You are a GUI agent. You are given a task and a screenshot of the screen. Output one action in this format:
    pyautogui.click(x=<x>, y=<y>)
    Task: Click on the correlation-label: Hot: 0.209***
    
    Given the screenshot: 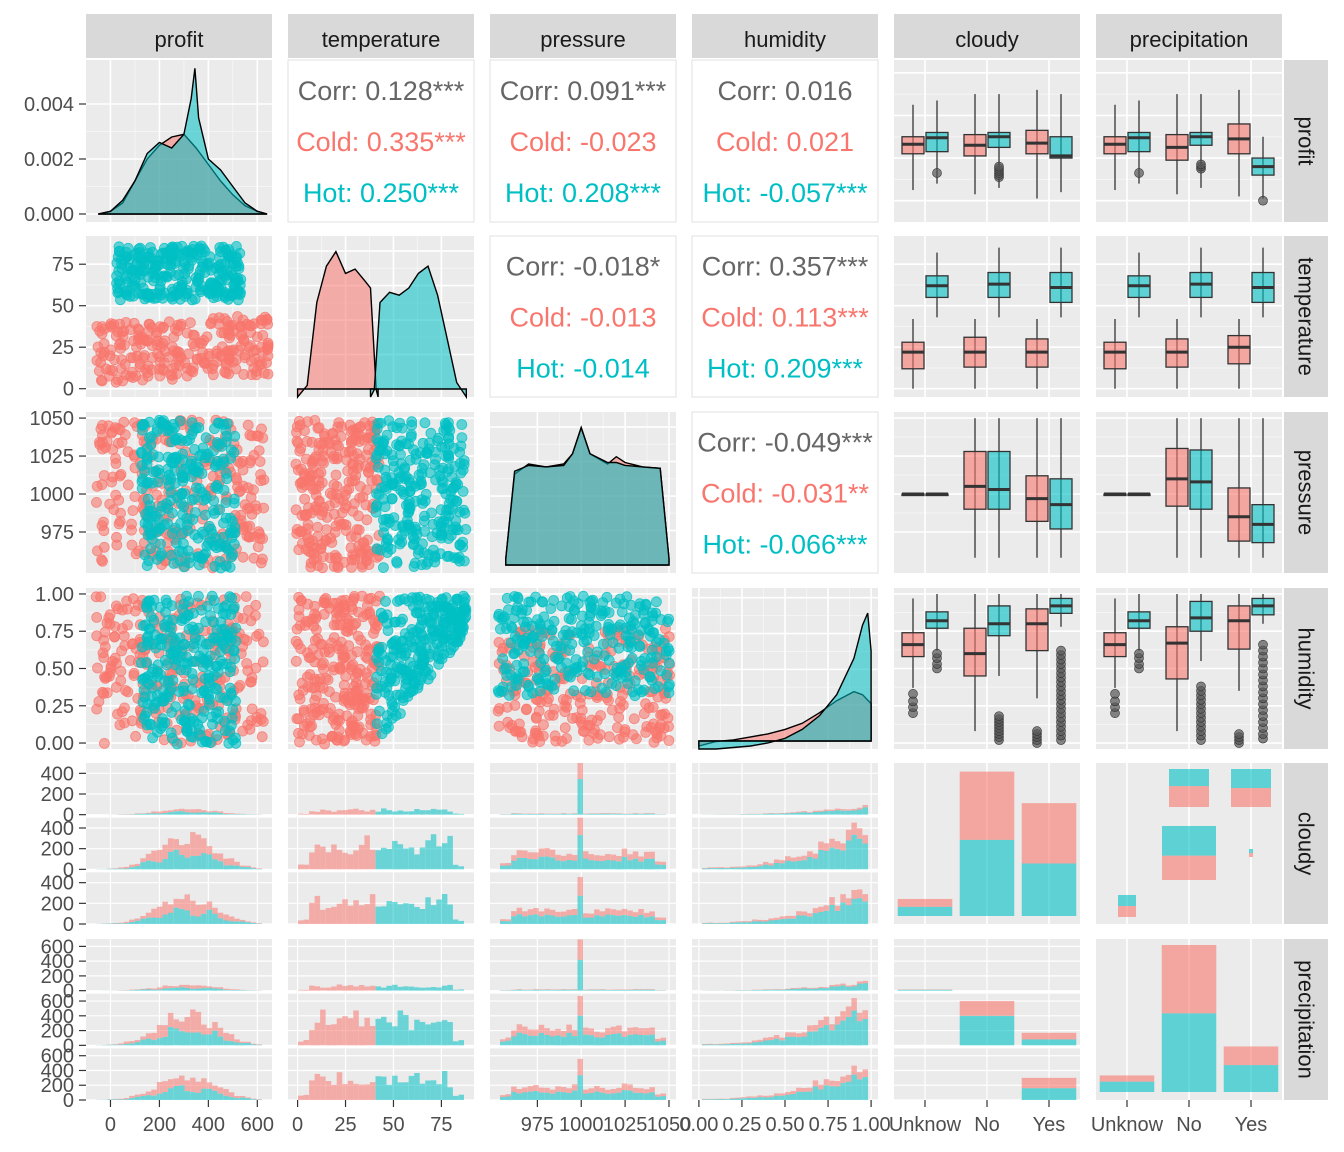 What is the action you would take?
    pyautogui.click(x=785, y=369)
    